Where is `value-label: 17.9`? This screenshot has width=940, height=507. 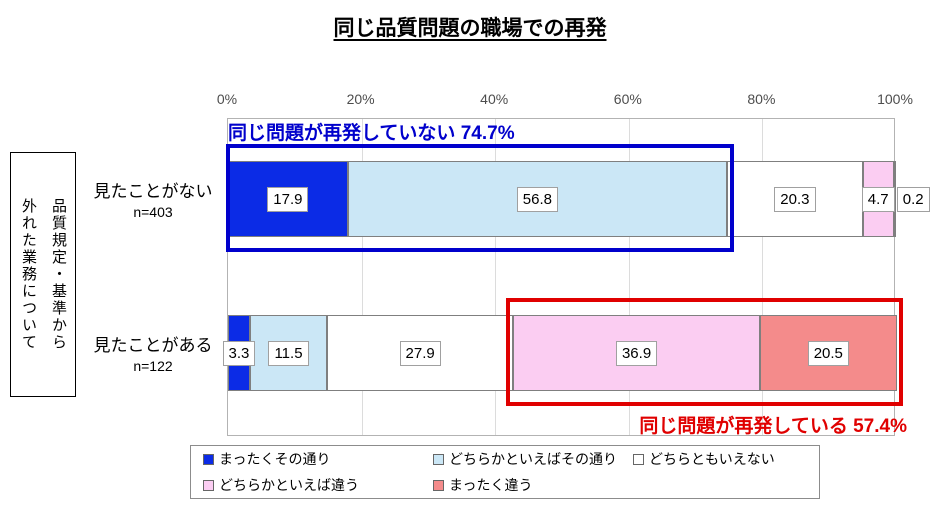 value-label: 17.9 is located at coordinates (288, 199).